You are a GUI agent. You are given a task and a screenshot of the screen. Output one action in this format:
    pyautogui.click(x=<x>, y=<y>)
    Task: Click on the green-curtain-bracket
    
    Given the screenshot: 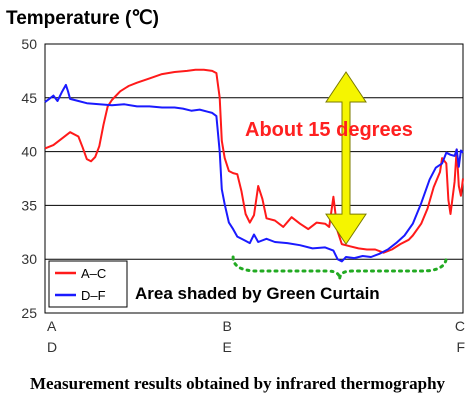 What is the action you would take?
    pyautogui.click(x=339, y=267)
    